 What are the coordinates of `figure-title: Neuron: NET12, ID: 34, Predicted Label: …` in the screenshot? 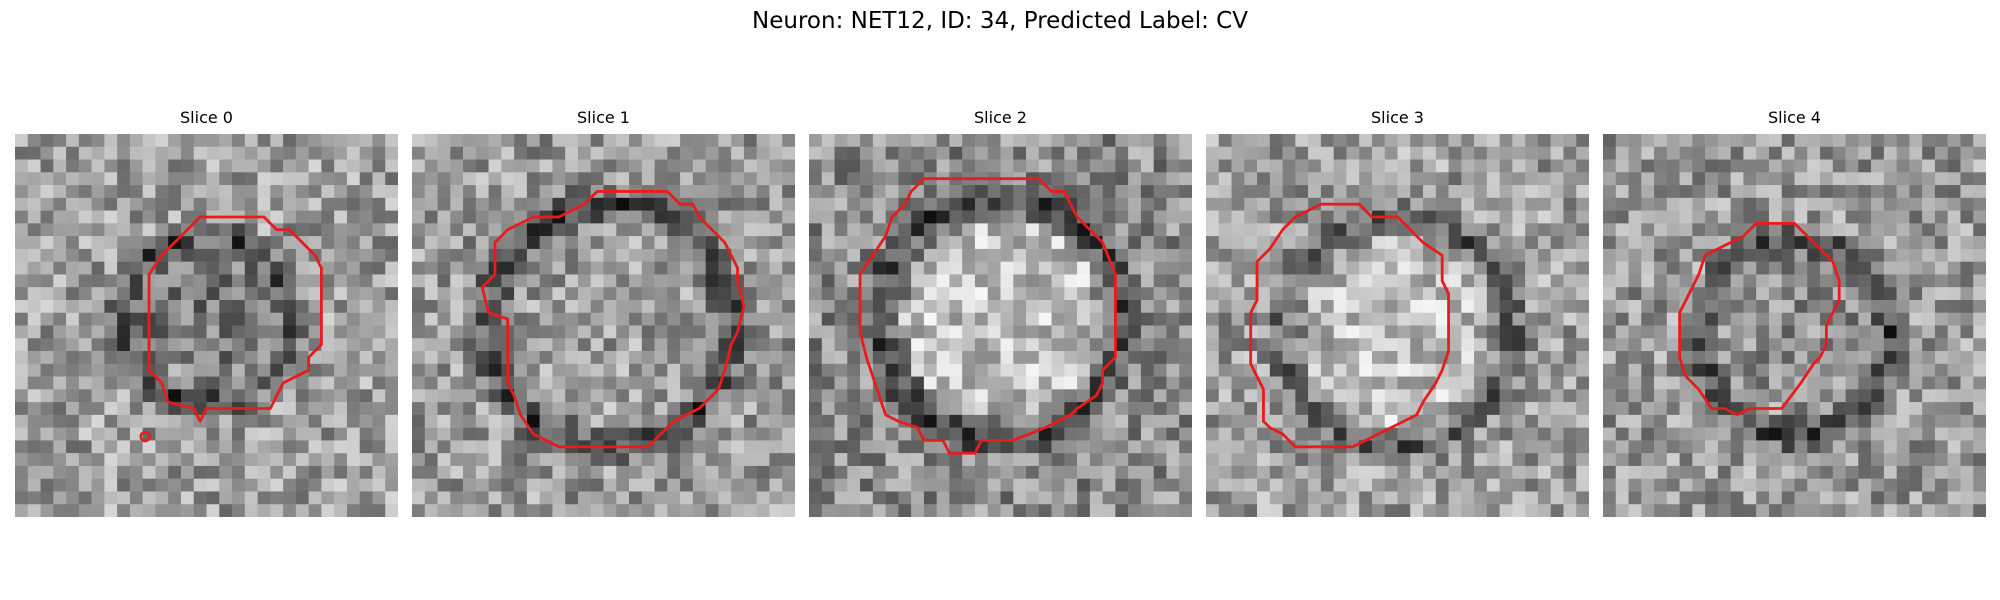 It's located at (1000, 21).